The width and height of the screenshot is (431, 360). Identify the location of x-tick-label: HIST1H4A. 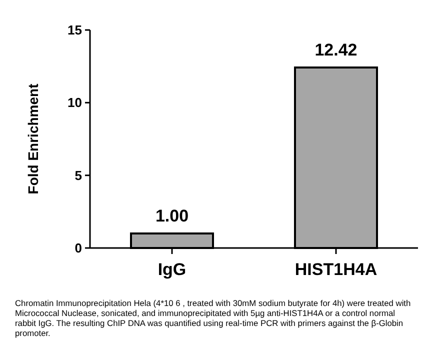
(336, 269).